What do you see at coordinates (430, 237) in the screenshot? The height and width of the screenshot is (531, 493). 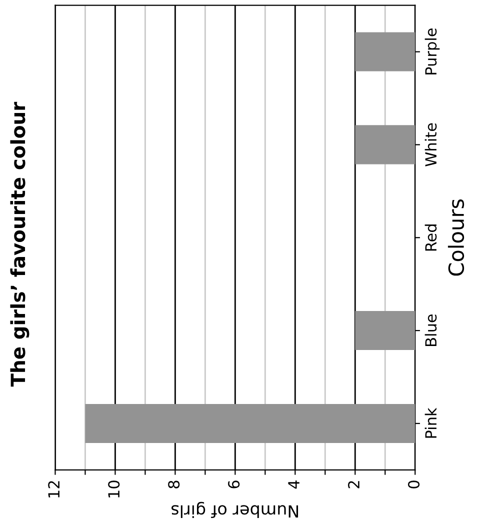 I see `y-tick-label: Red` at bounding box center [430, 237].